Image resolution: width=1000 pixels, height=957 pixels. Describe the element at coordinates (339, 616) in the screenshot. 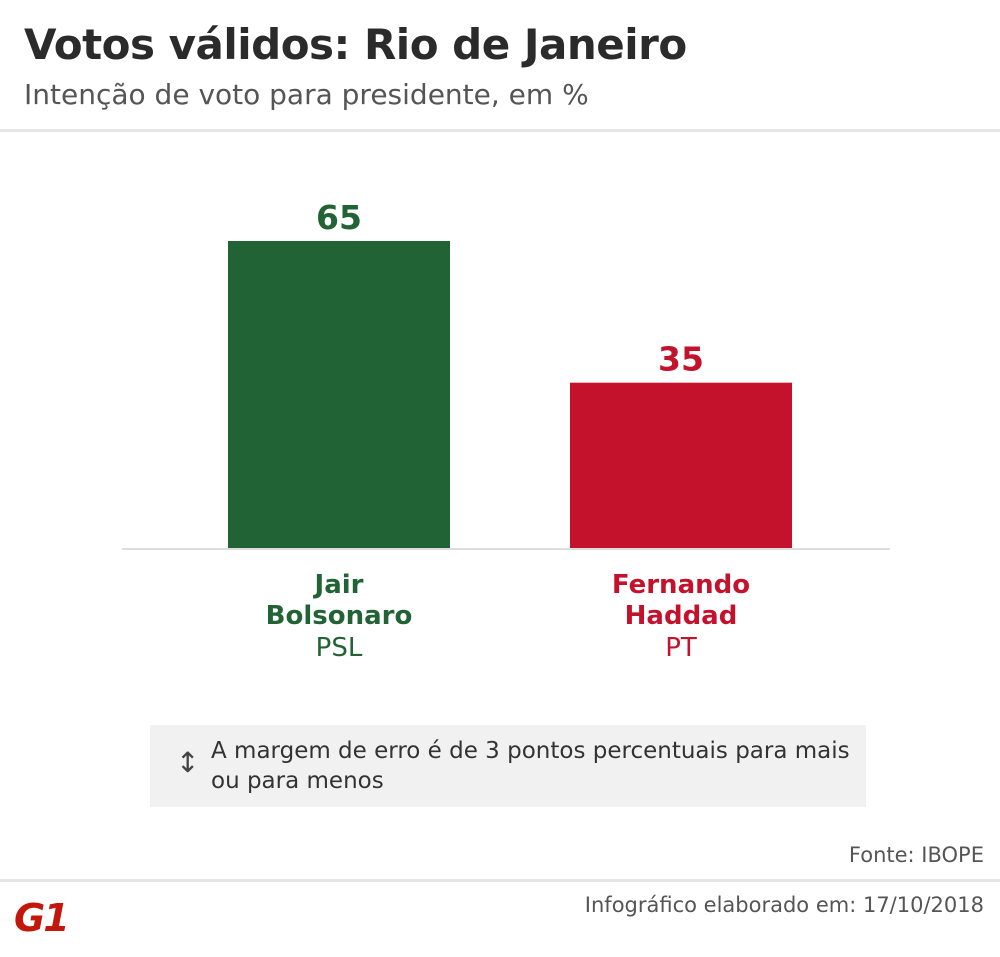

I see `category-label-1-line-2: Bolsonaro` at that location.